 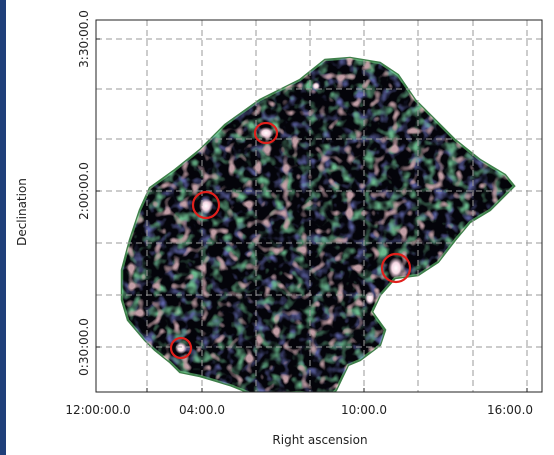 What do you see at coordinates (84, 39) in the screenshot?
I see `y-tick-label: 3:30:00.0` at bounding box center [84, 39].